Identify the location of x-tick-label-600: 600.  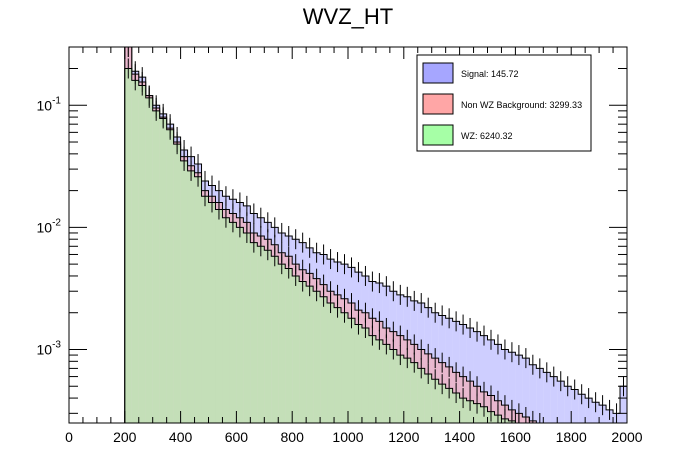
(237, 437).